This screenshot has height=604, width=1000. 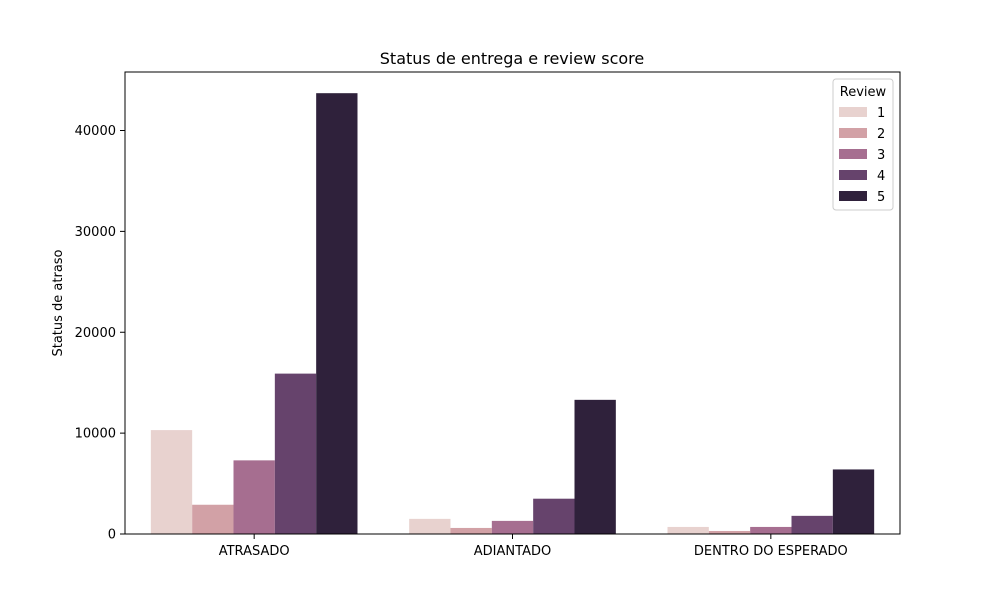 I want to click on x-tick-label: DENTRO DO ESPERADO, so click(x=771, y=551).